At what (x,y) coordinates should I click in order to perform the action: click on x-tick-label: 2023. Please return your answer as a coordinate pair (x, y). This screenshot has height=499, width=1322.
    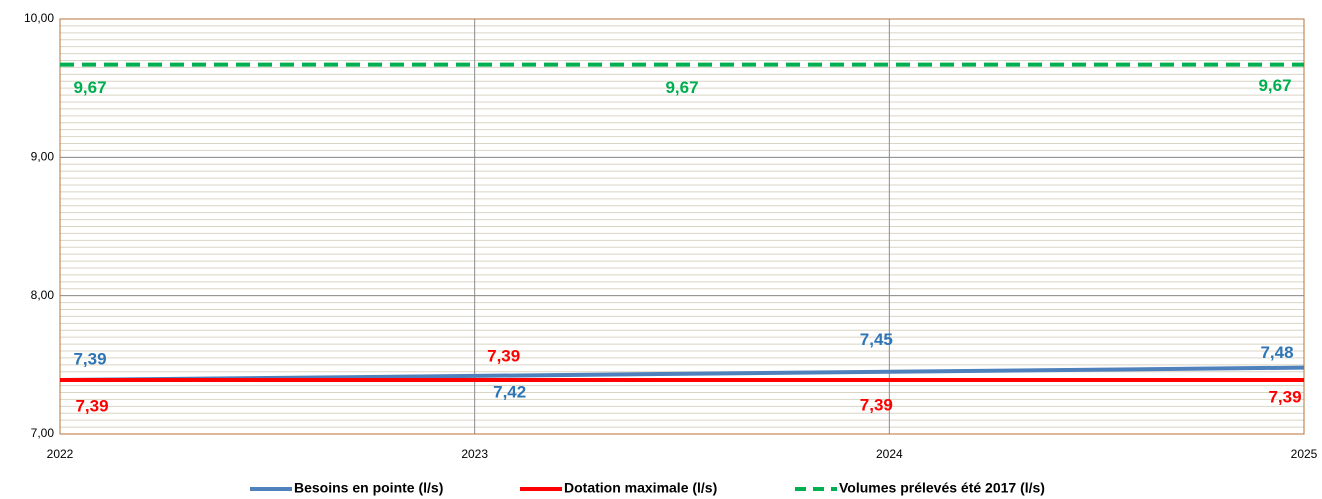
    Looking at the image, I should click on (474, 454).